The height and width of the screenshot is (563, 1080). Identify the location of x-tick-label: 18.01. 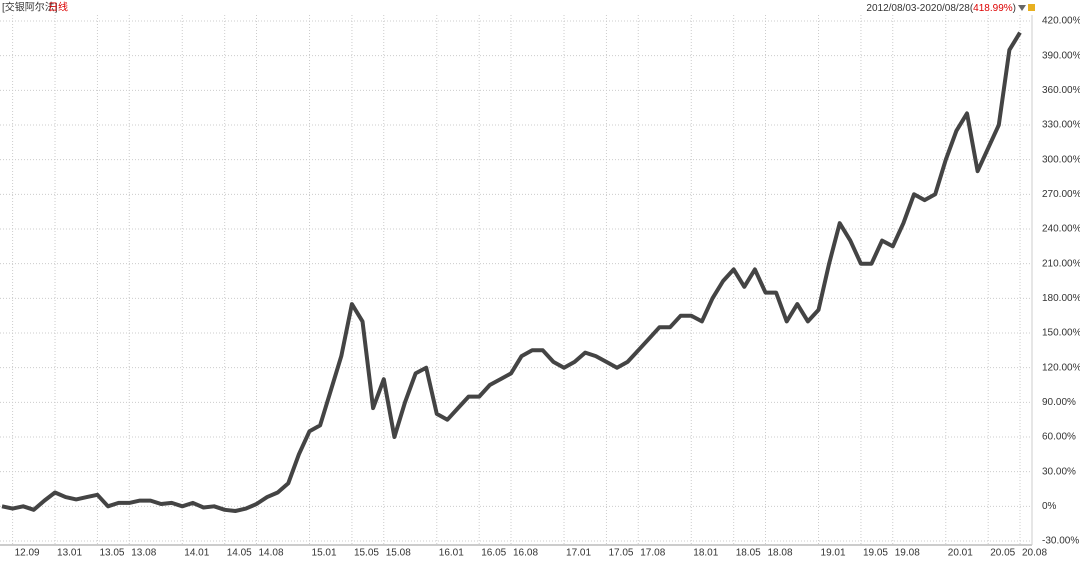
(705, 553).